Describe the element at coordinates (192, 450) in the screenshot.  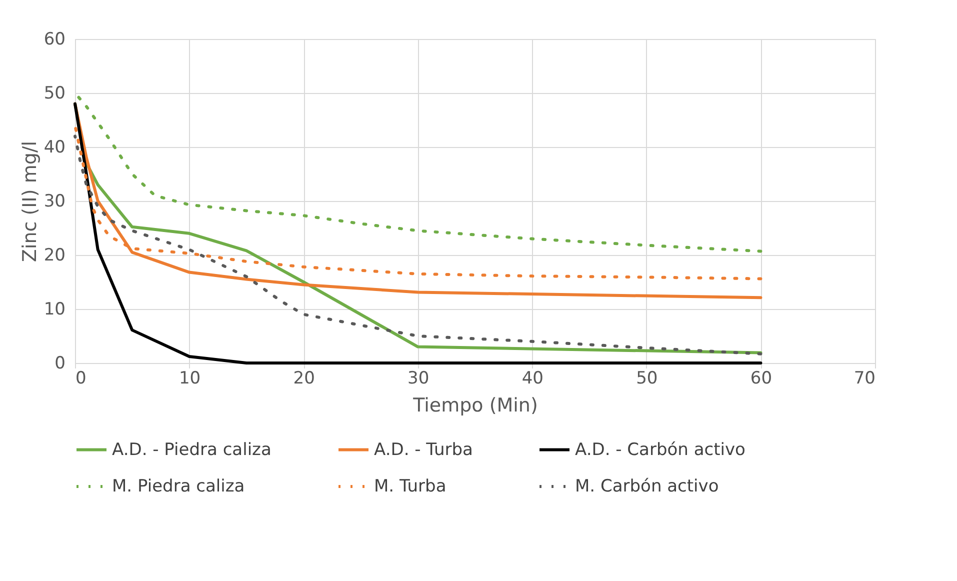
I see `legend-label: A.D. - Piedra caliza` at that location.